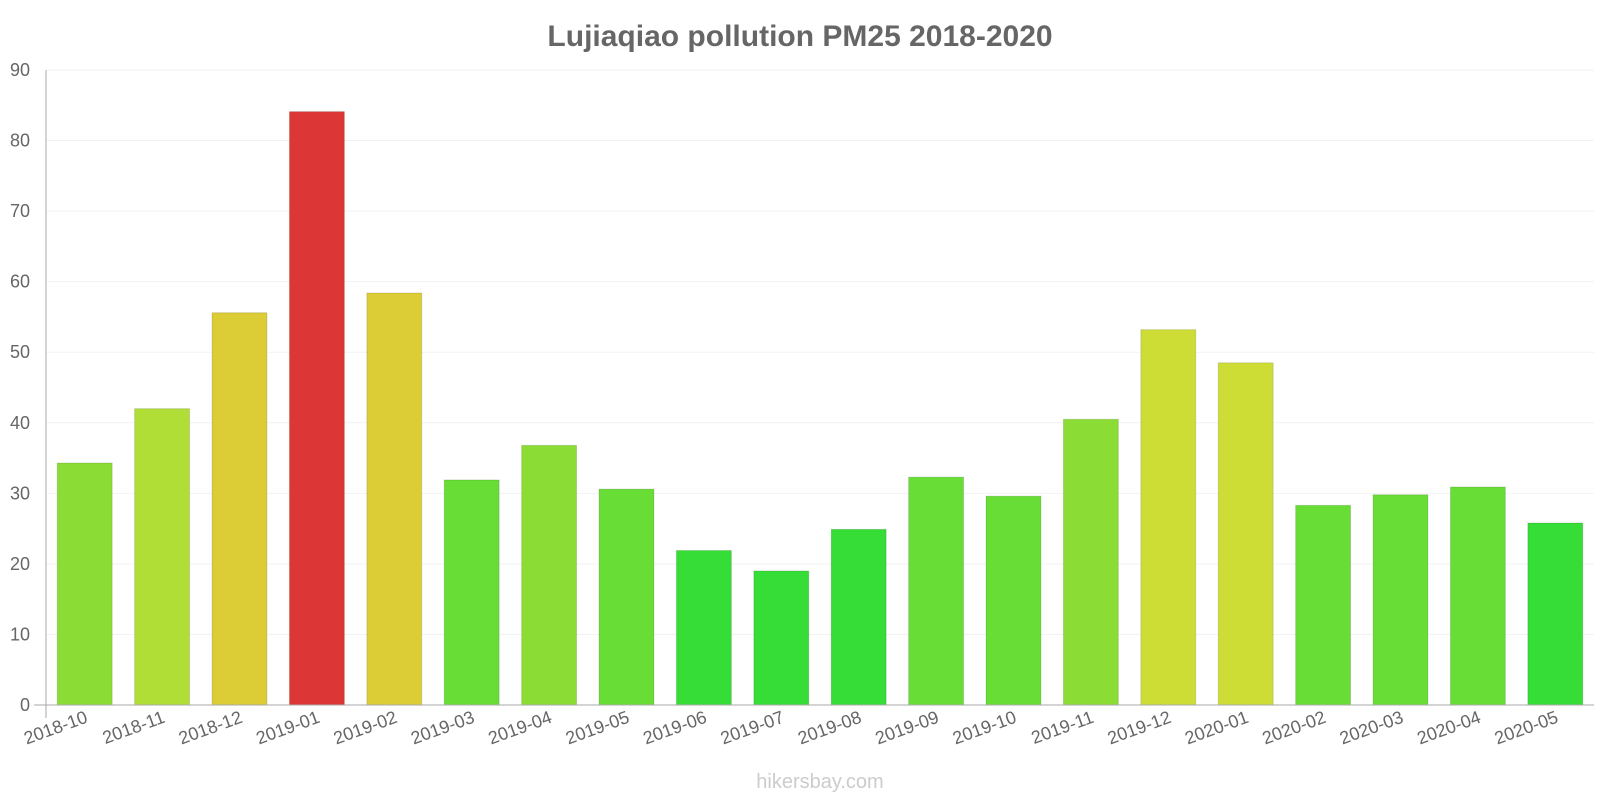  Describe the element at coordinates (829, 727) in the screenshot. I see `x-tick-label: 2019-08` at that location.